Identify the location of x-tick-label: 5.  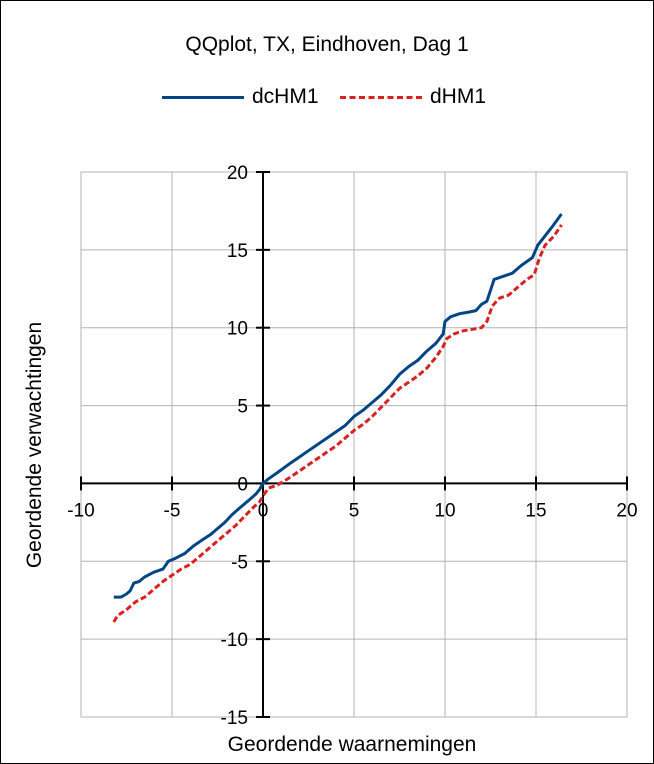
(354, 510).